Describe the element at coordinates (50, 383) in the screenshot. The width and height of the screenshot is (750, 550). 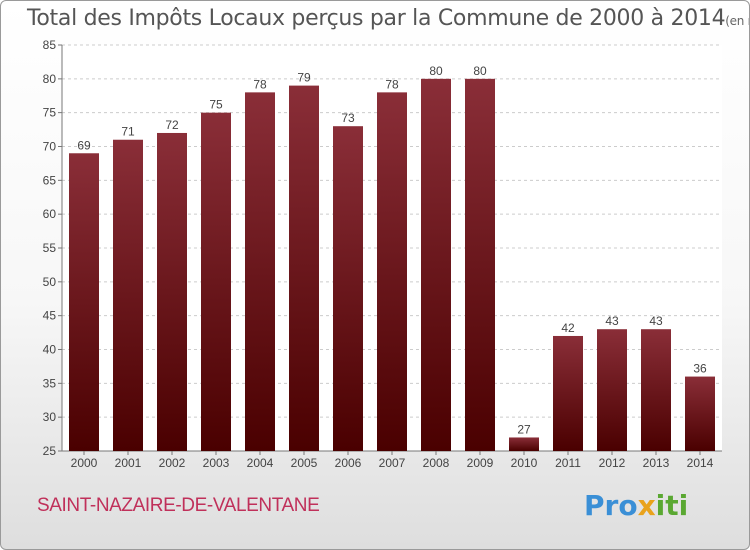
I see `y-tick-label: 35` at that location.